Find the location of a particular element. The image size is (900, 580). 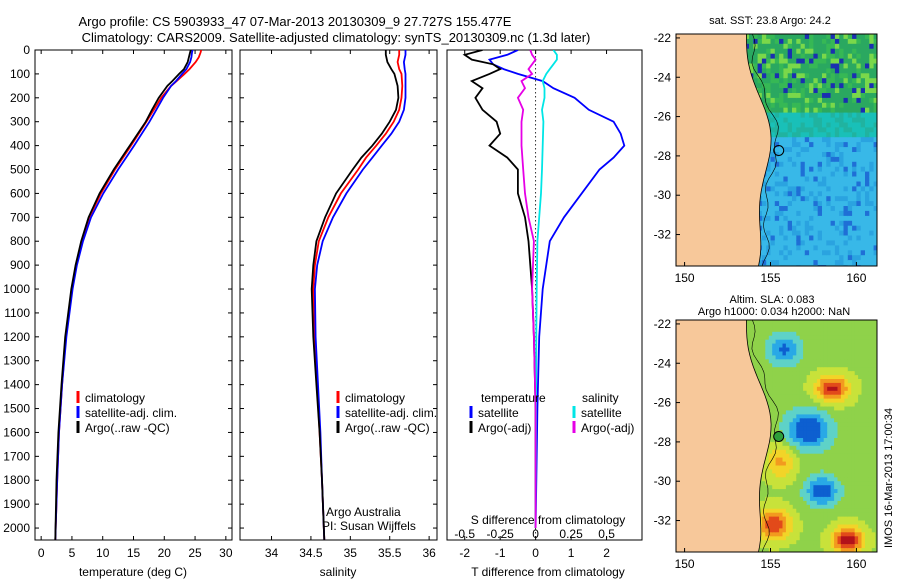

salinity-tick-label: 34 is located at coordinates (272, 553).